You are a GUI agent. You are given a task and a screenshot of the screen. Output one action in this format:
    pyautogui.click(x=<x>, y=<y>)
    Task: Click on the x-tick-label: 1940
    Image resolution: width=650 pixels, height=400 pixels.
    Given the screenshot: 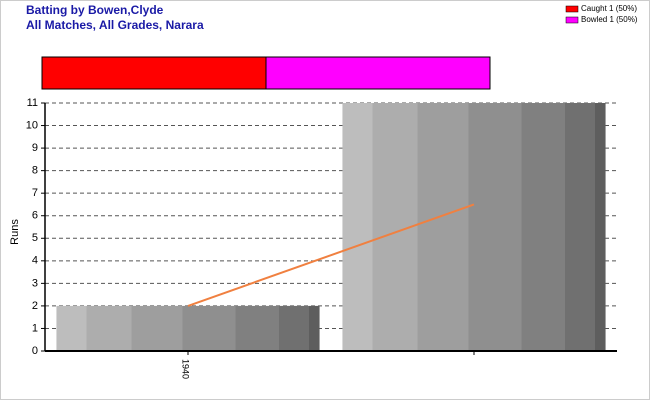 What is the action you would take?
    pyautogui.click(x=186, y=369)
    